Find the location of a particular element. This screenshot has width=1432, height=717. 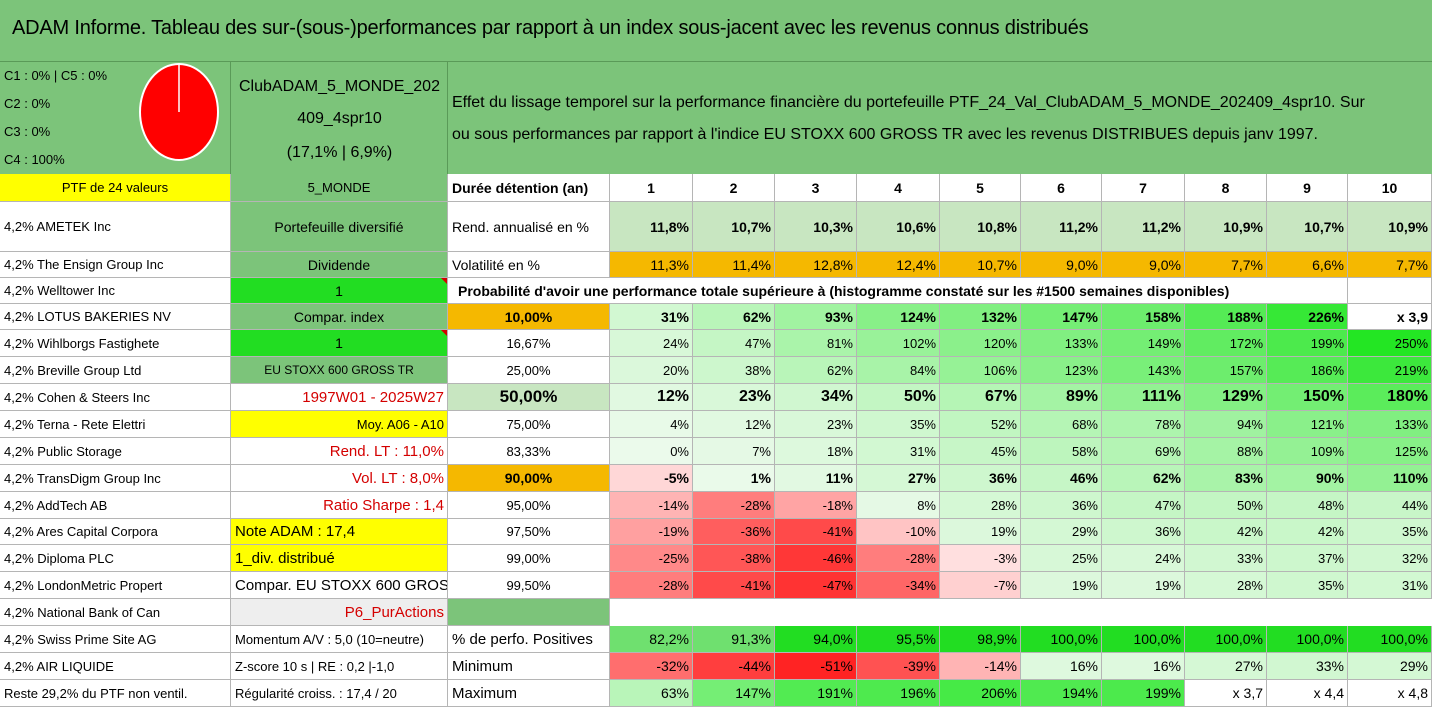

duration-label: Durée détention (an) is located at coordinates (529, 188).